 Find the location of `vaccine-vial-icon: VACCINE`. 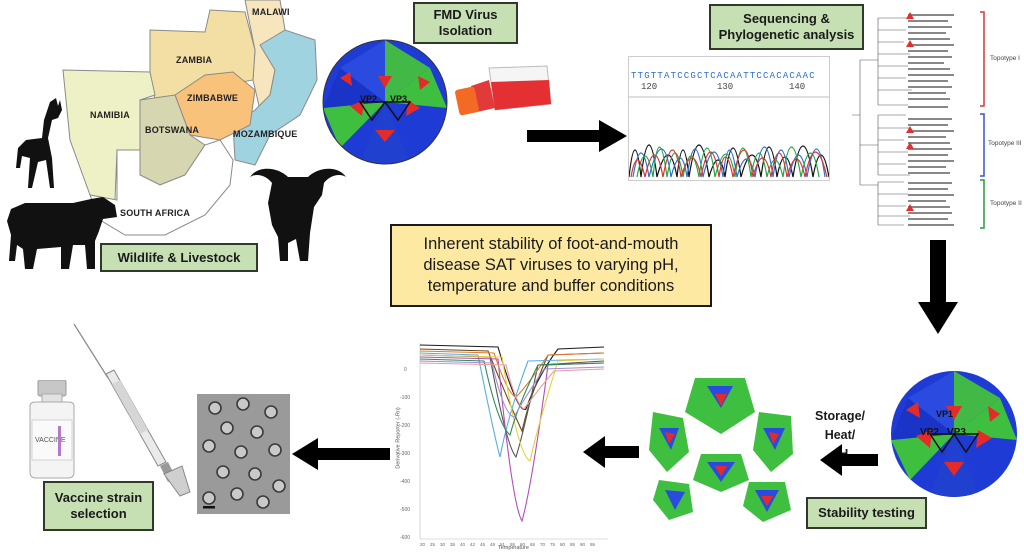

vaccine-vial-icon: VACCINE is located at coordinates (52, 429).